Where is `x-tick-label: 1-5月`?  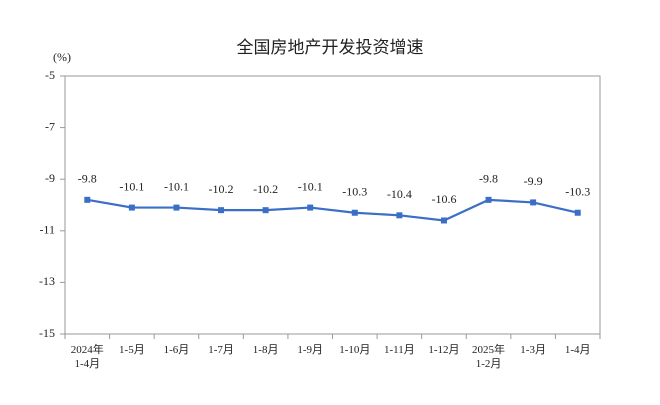 x-tick-label: 1-5月 is located at coordinates (132, 350).